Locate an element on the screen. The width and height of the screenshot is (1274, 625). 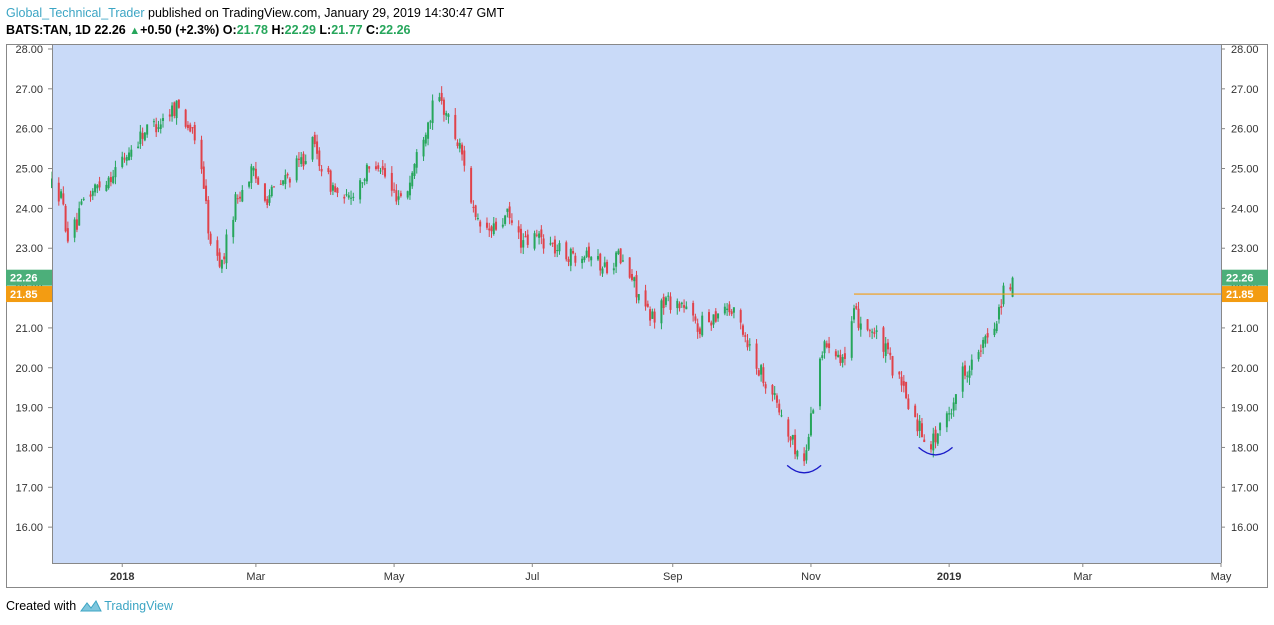
open-label: O: is located at coordinates (229, 30).